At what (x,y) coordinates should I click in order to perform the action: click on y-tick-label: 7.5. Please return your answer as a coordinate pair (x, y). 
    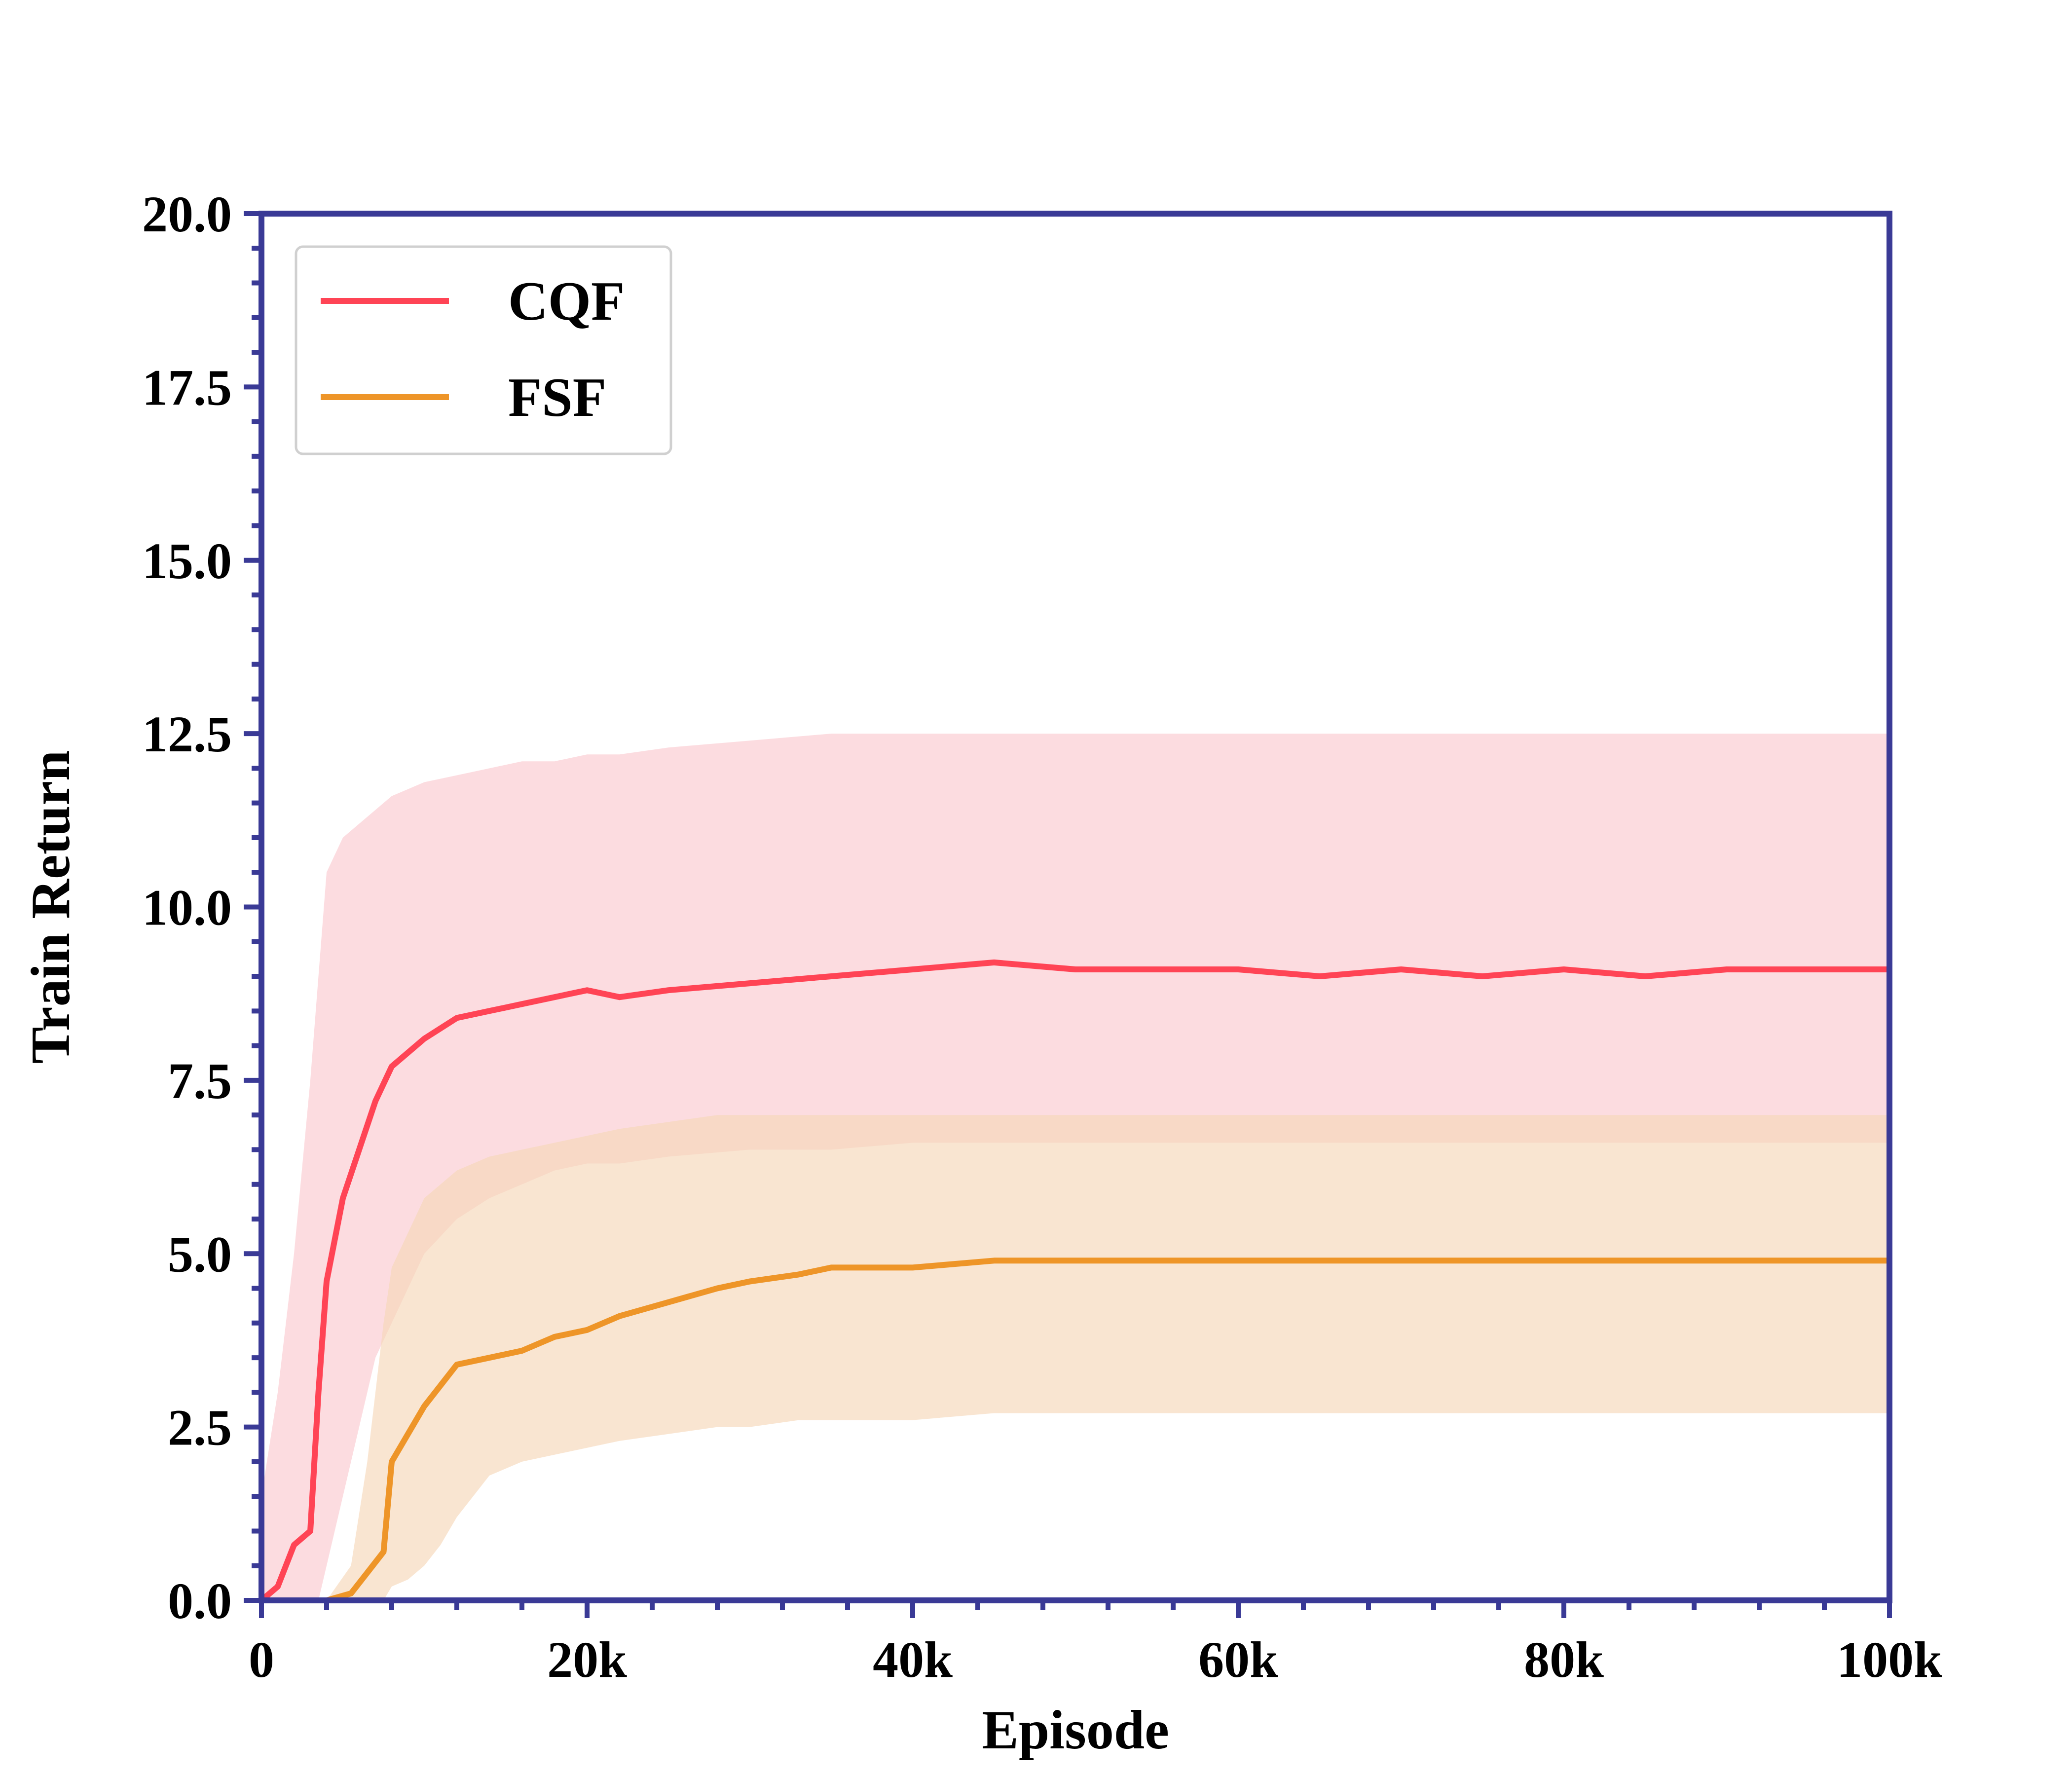
    Looking at the image, I should click on (200, 1082).